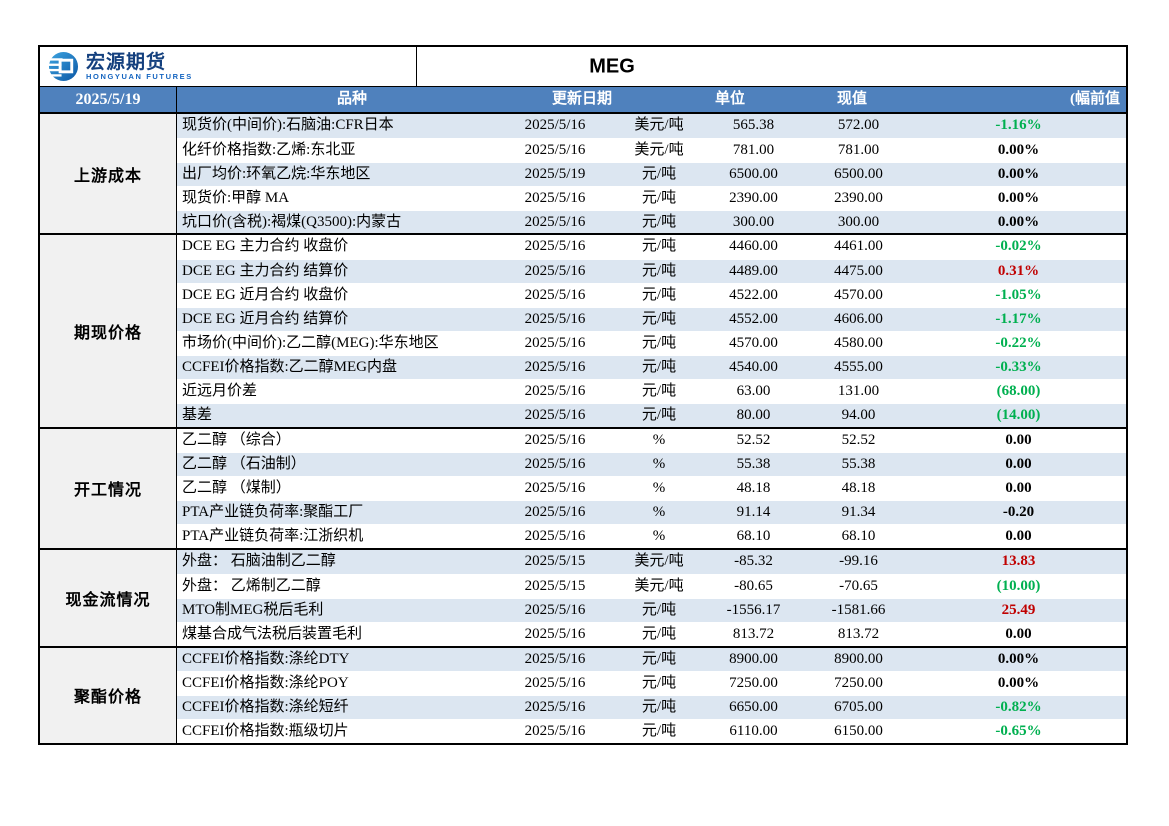  I want to click on row-change-value: -0.65%, so click(1018, 731).